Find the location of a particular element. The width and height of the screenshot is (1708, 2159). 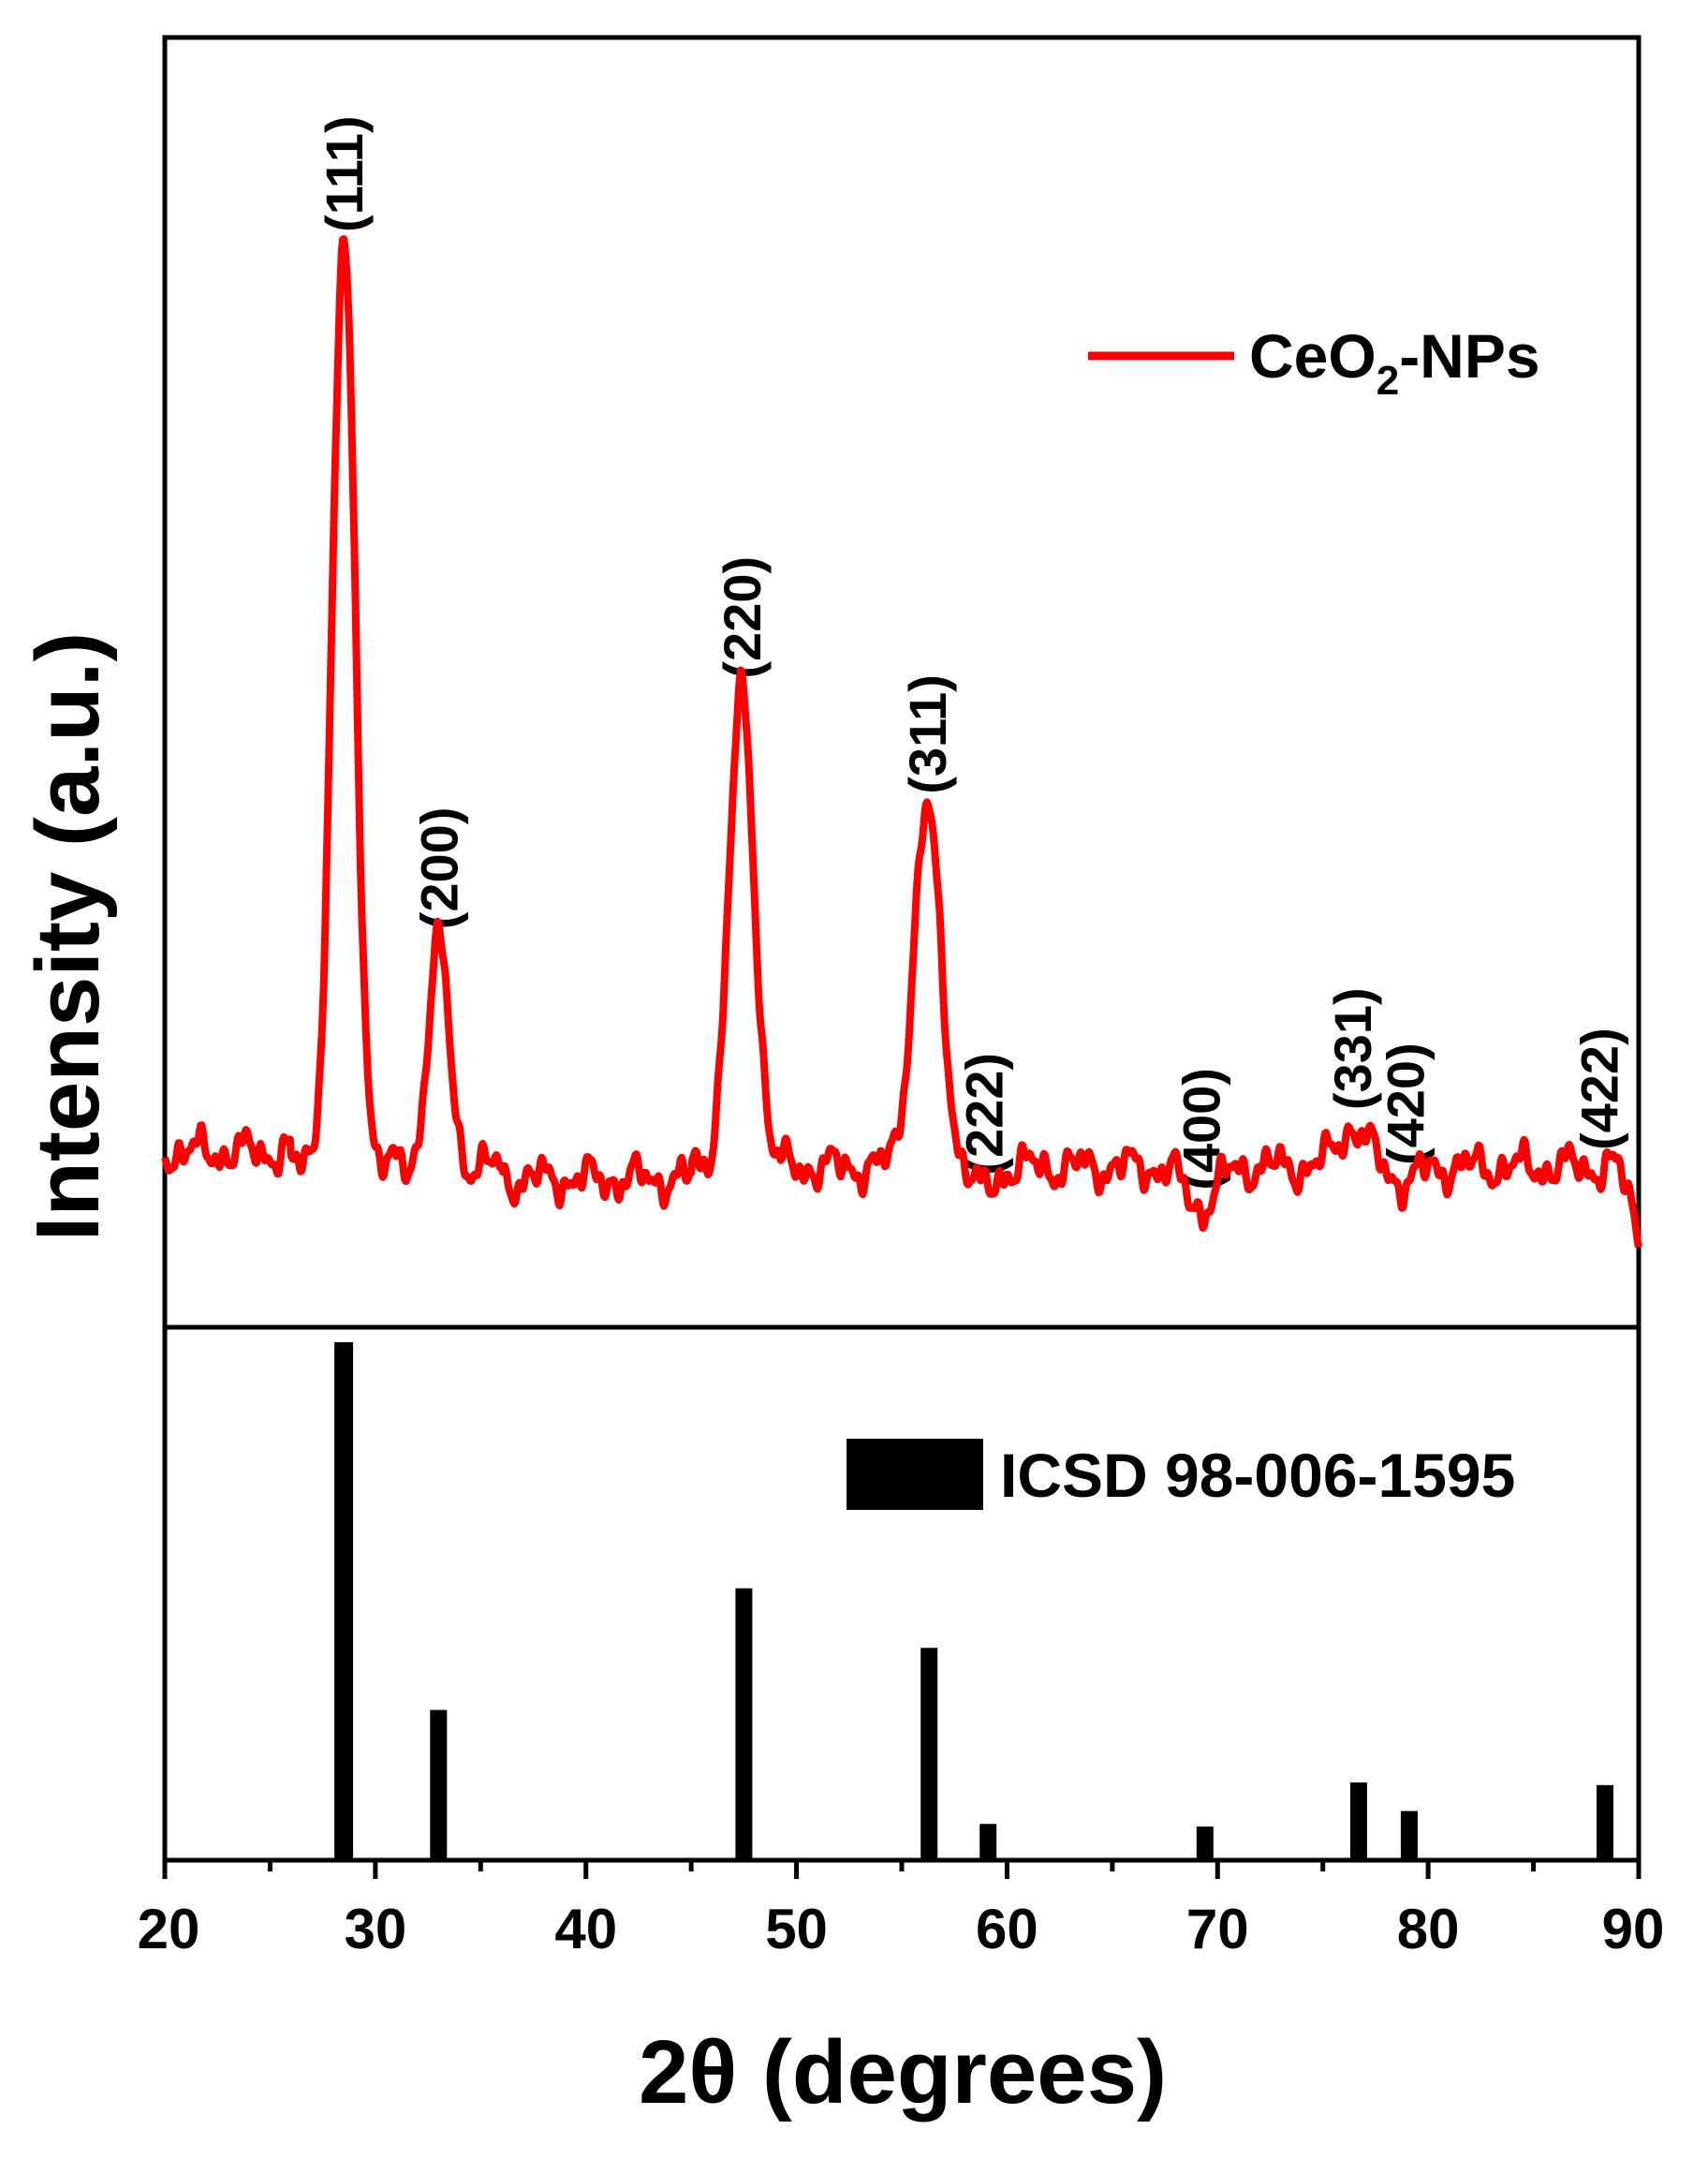

x-tick-label: 90 is located at coordinates (1633, 1929).